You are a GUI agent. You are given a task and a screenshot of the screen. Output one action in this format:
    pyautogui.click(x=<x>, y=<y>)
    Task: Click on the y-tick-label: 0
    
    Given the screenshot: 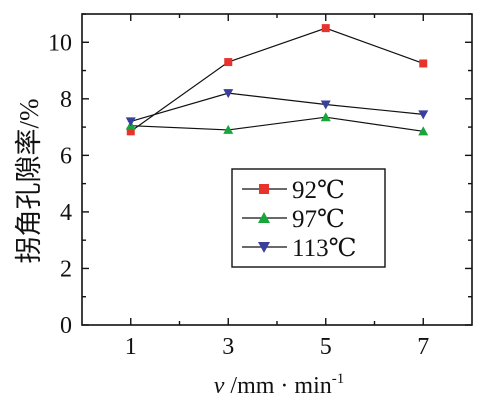 What is the action you would take?
    pyautogui.click(x=66, y=326)
    